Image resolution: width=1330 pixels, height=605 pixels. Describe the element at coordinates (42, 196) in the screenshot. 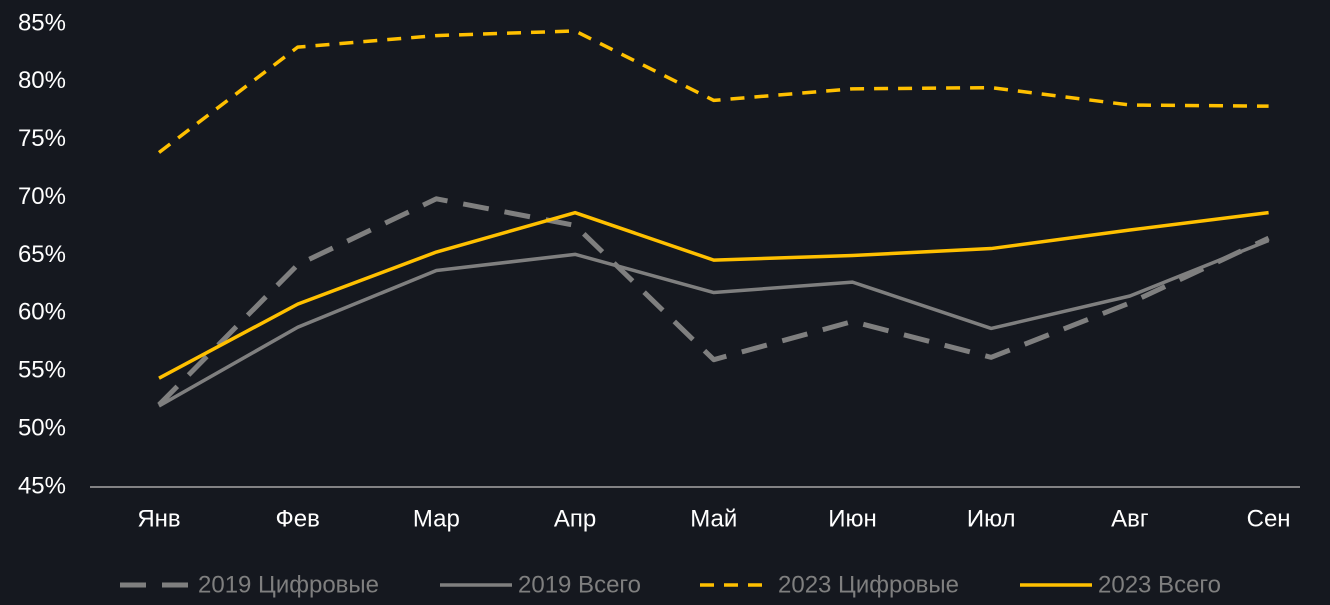

I see `y-tick-label: 70%` at that location.